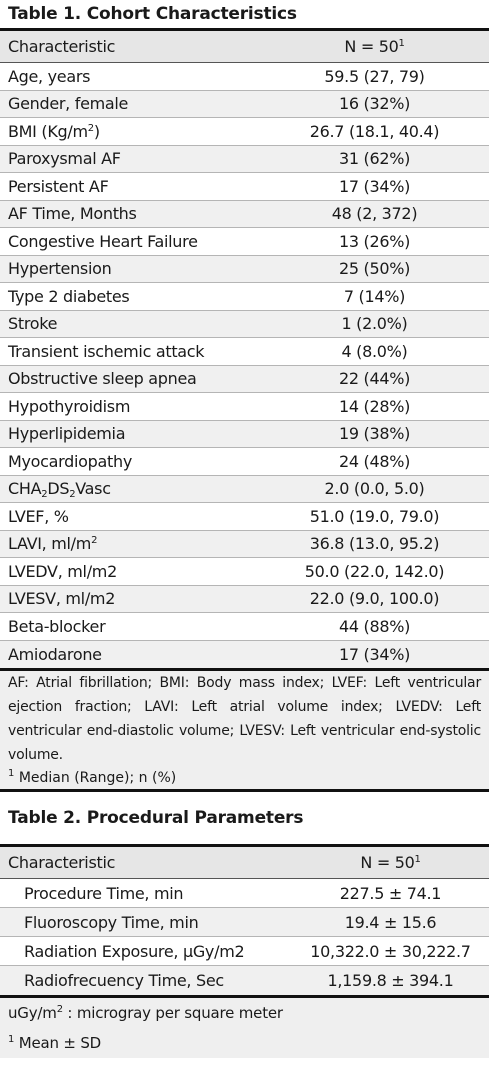 The width and height of the screenshot is (489, 1080). Describe the element at coordinates (390, 980) in the screenshot. I see `row-value: 1,159.8 ± 394.1` at that location.